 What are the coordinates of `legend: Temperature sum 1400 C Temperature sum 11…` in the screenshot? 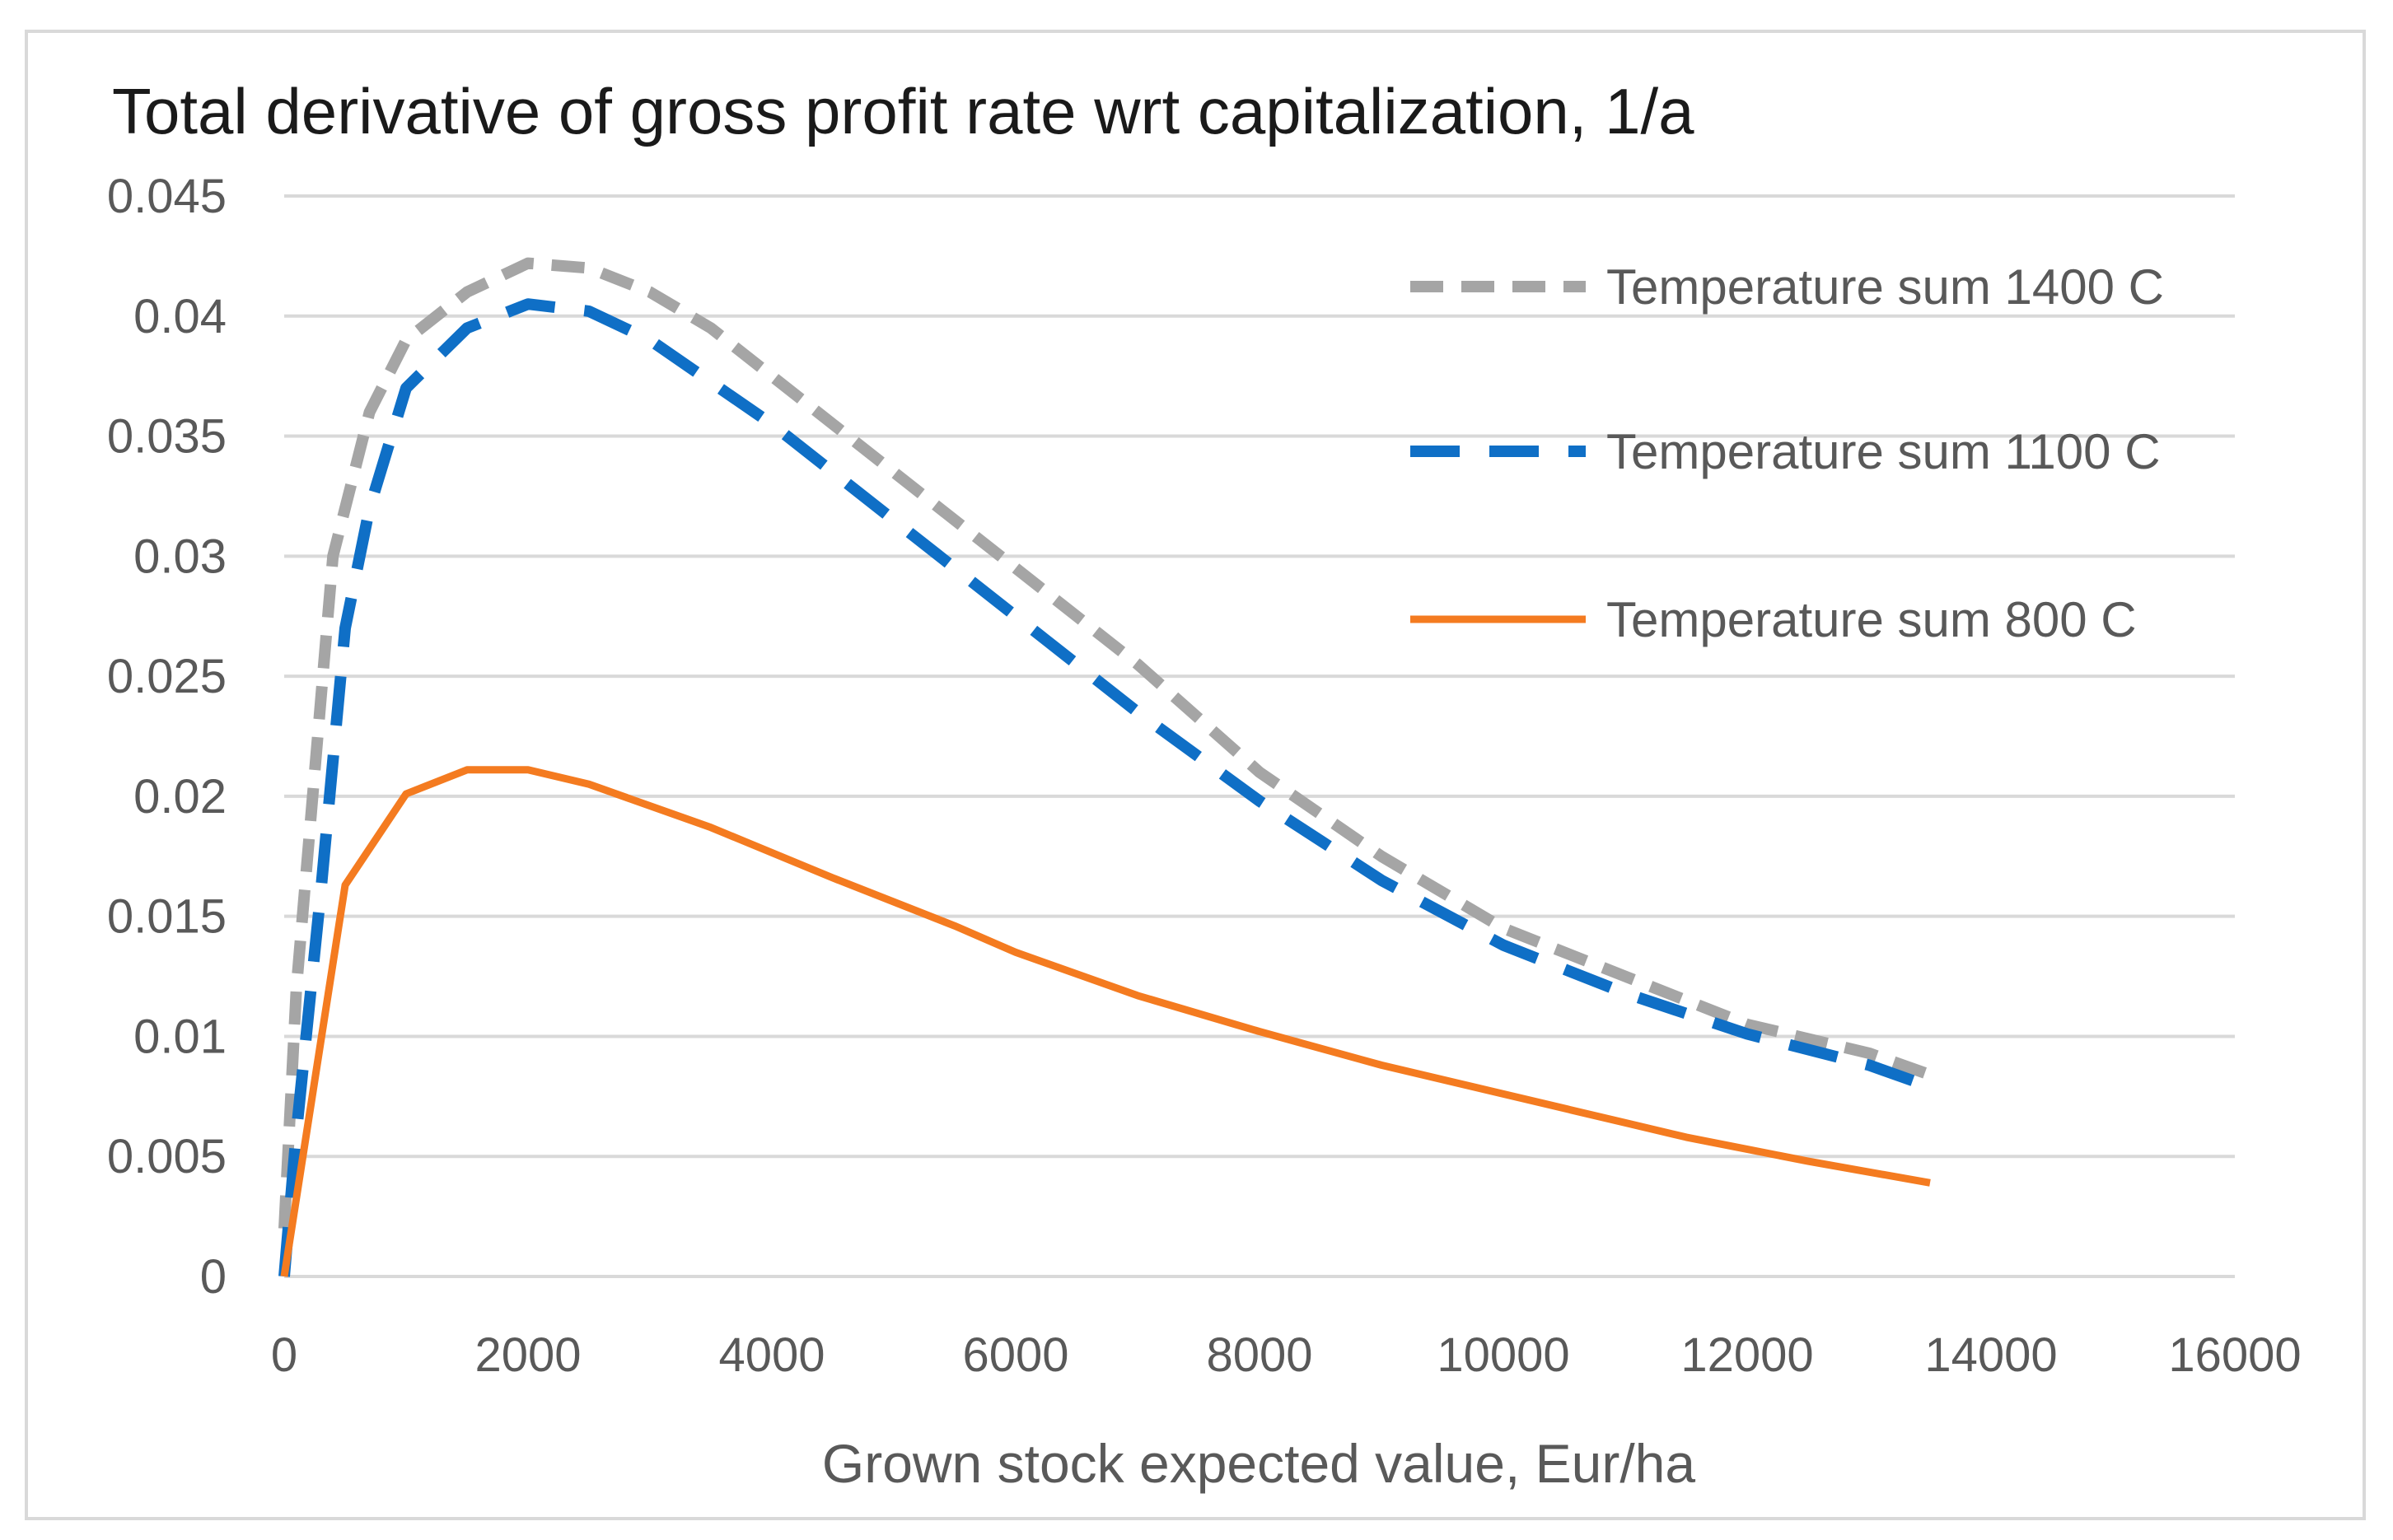 It's located at (1787, 453).